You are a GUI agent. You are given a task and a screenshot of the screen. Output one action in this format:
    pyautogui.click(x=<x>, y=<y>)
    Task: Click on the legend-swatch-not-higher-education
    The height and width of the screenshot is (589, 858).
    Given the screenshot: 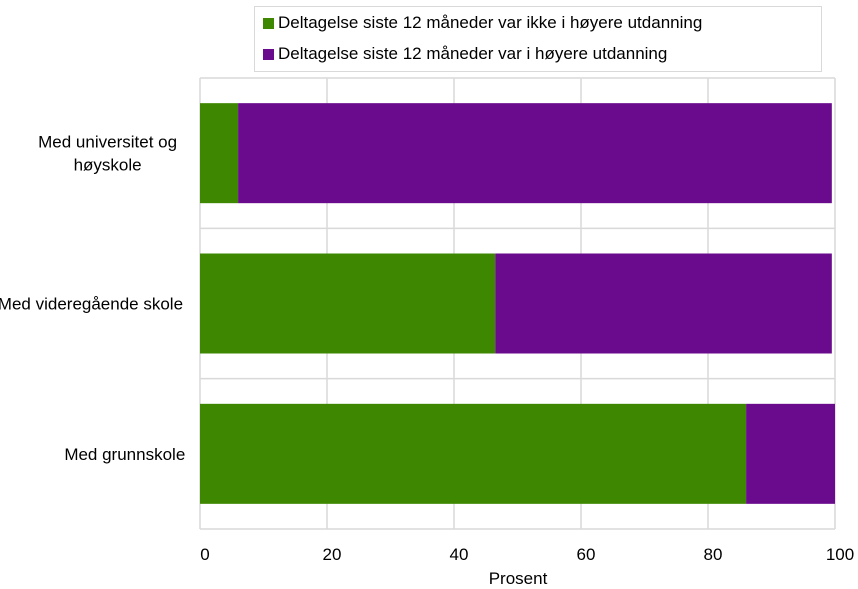 What is the action you would take?
    pyautogui.click(x=268, y=23)
    